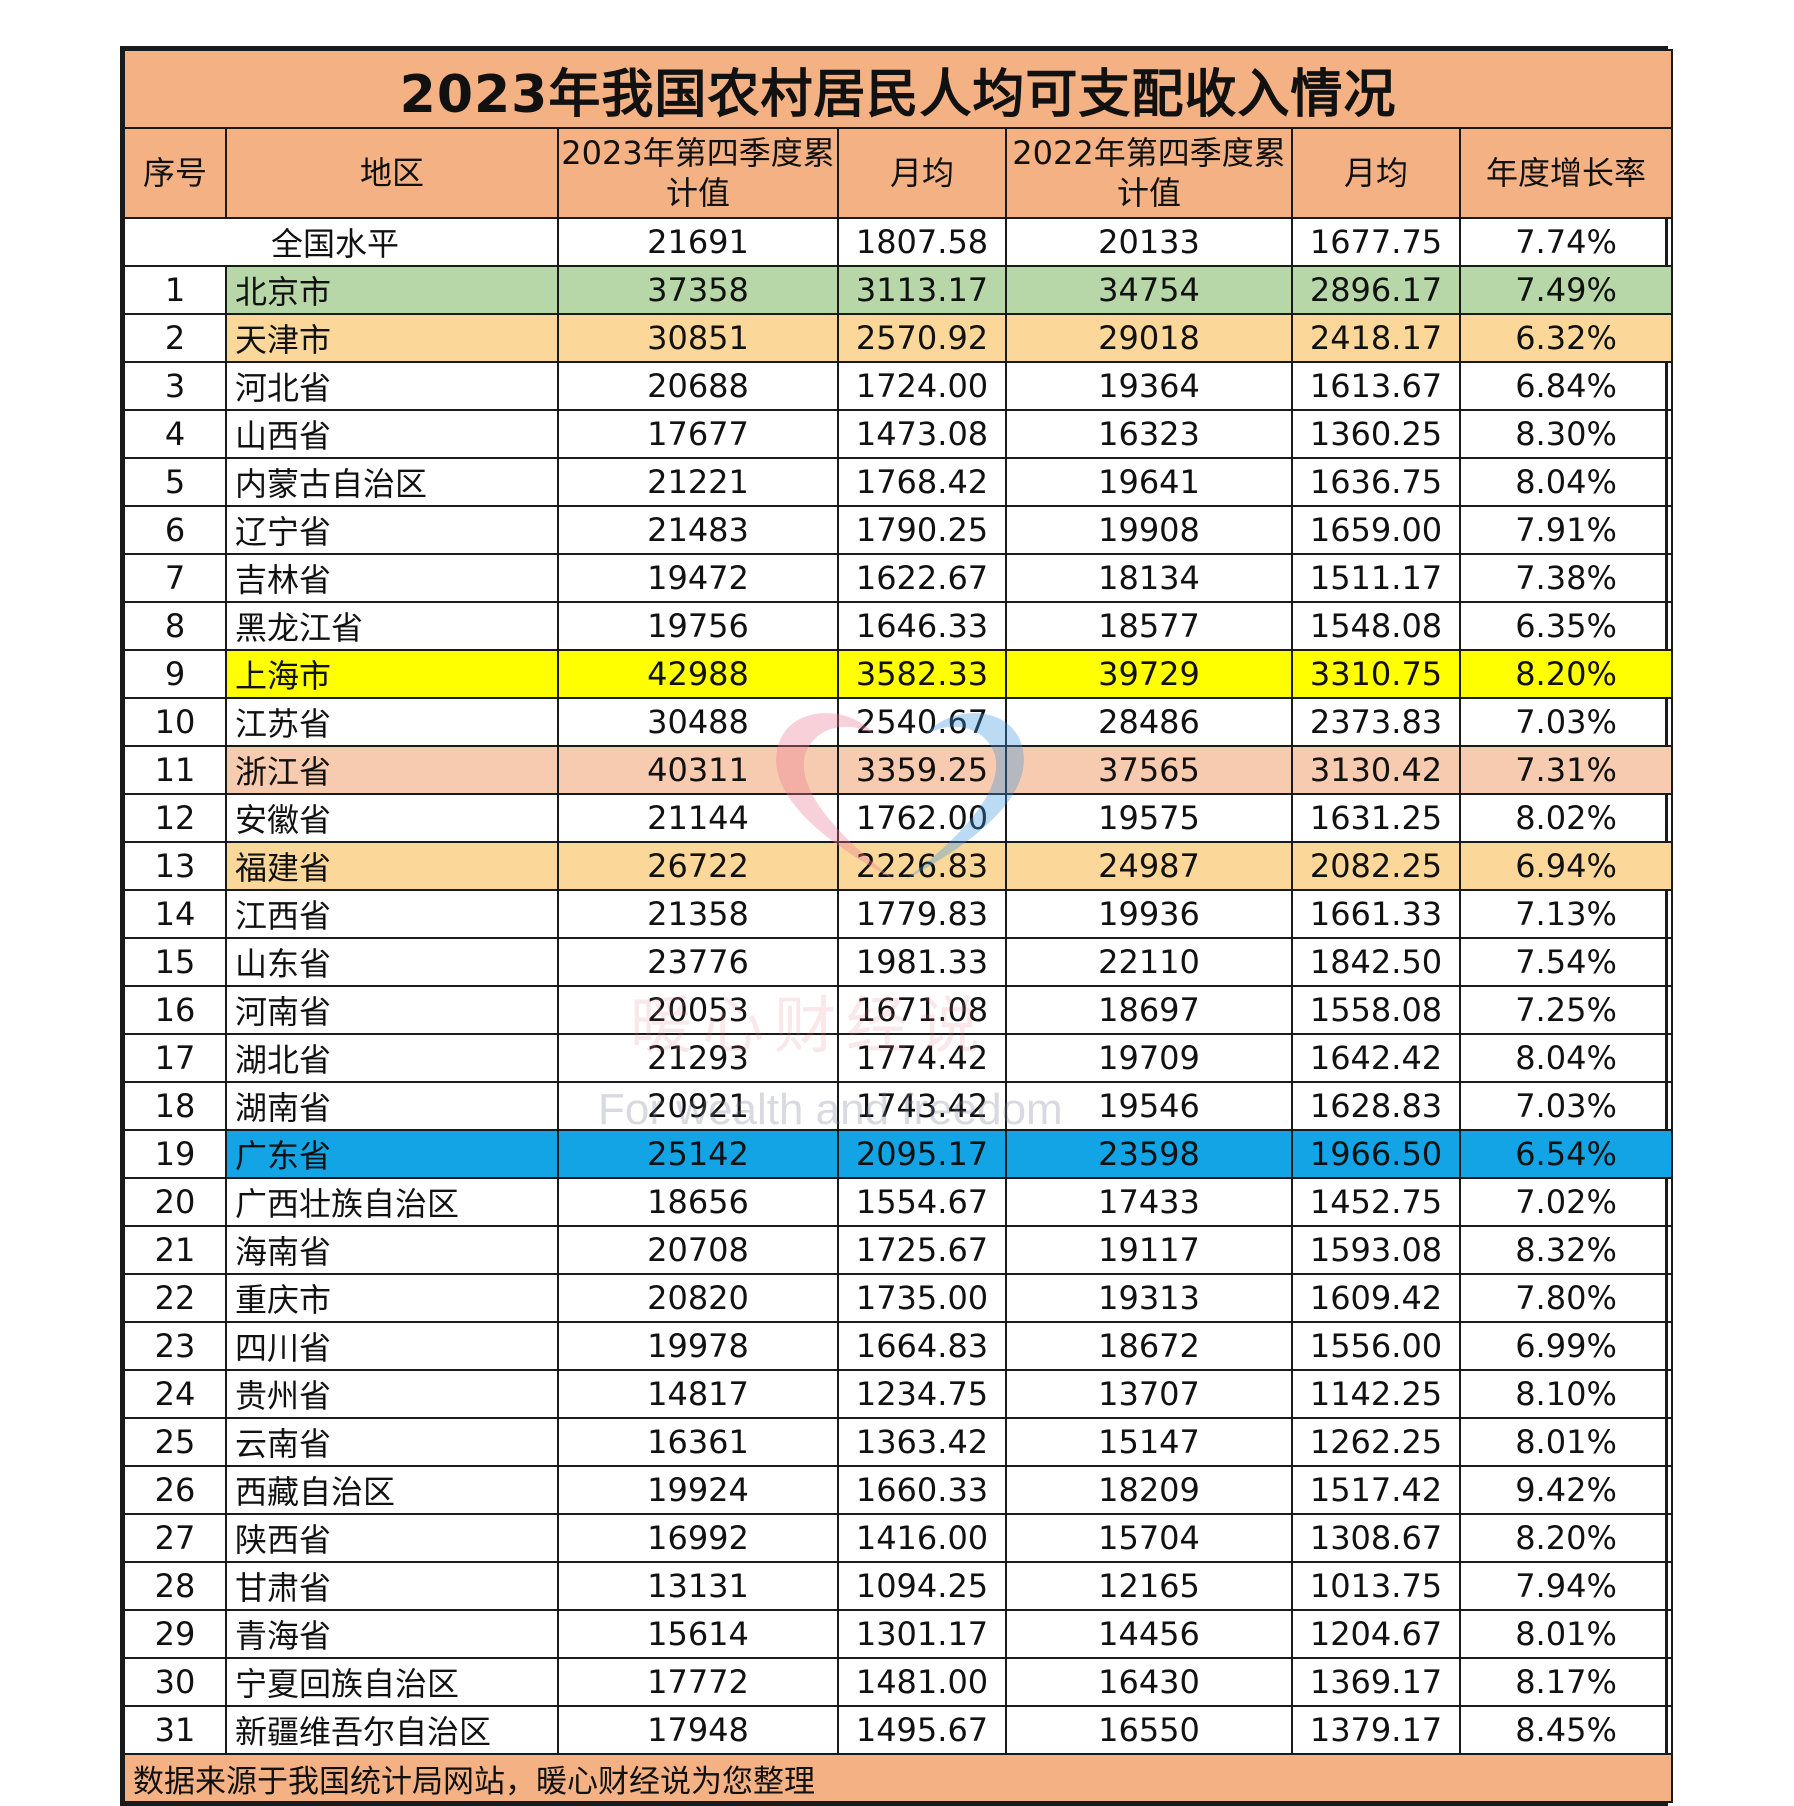  I want to click on row-region: 江苏省, so click(392, 722).